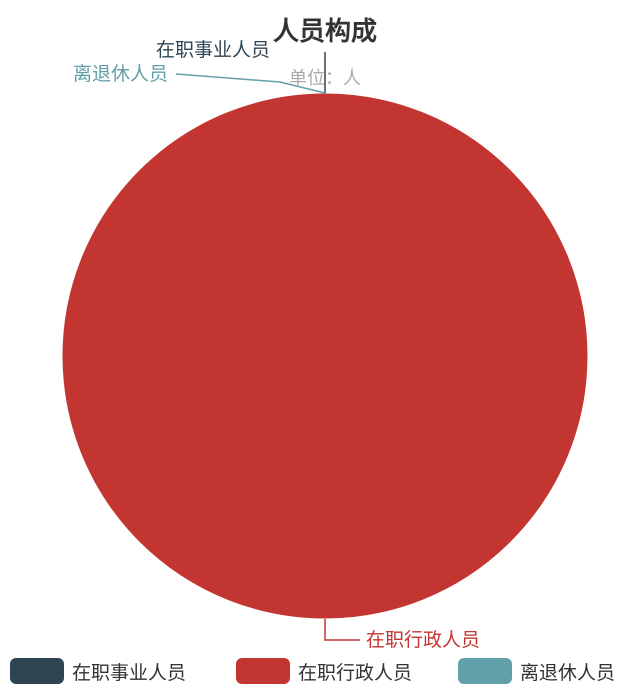  I want to click on legend-item-2: 离退休人员, so click(536, 671).